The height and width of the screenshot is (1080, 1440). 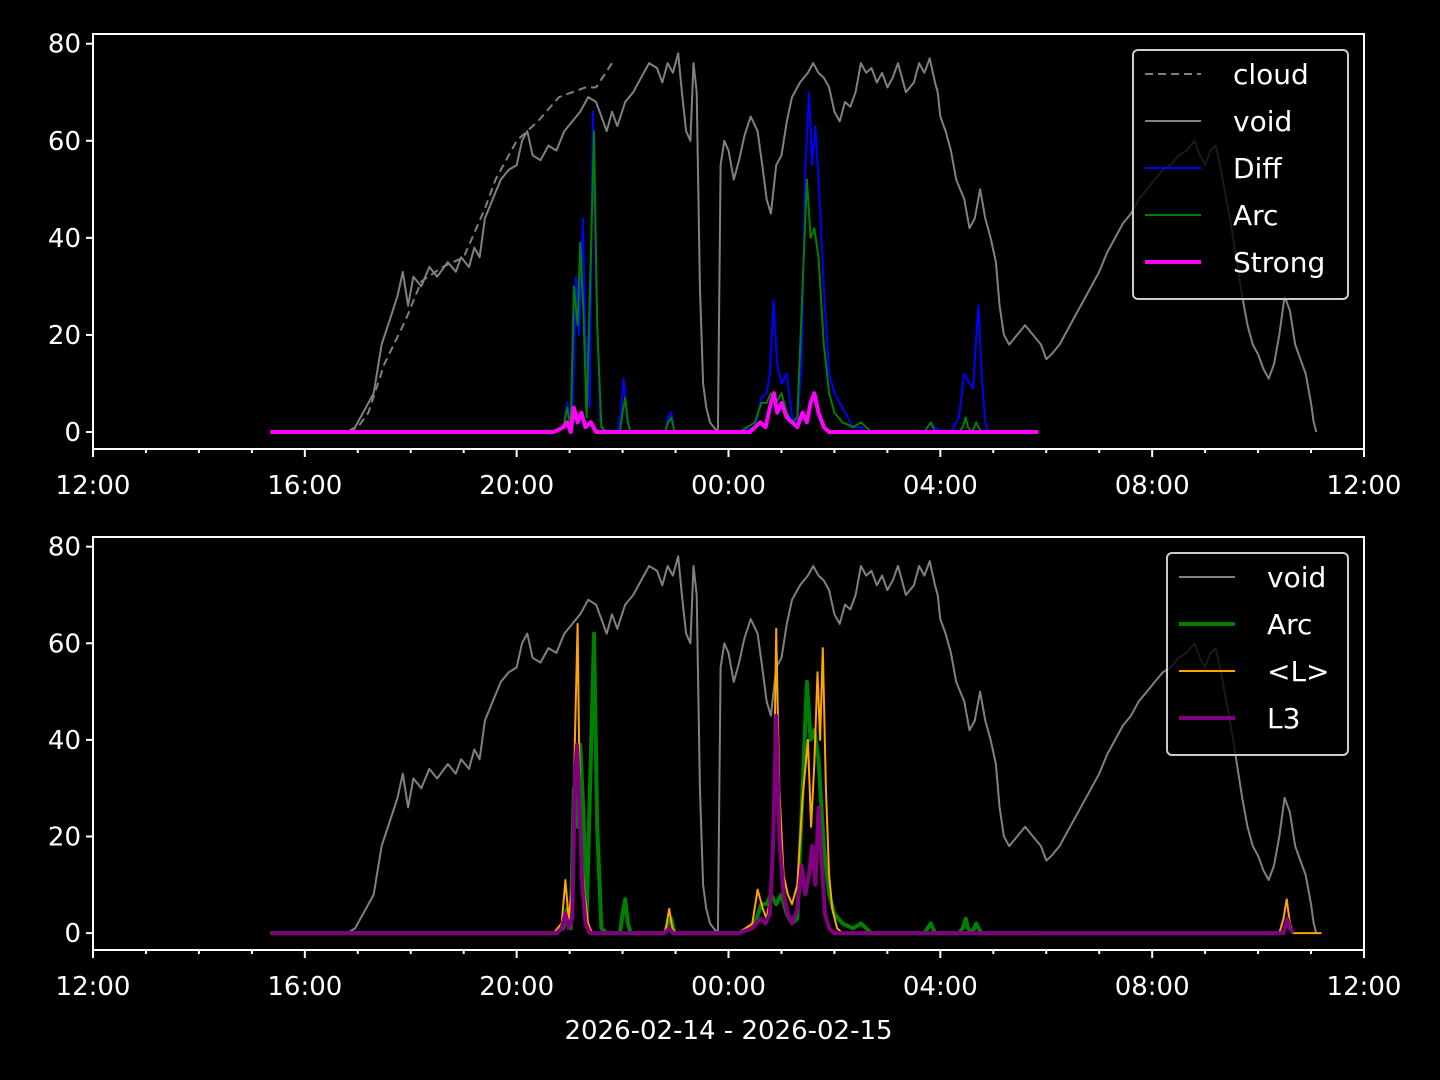 I want to click on legend: void Arc <L> L3, so click(x=1257, y=654).